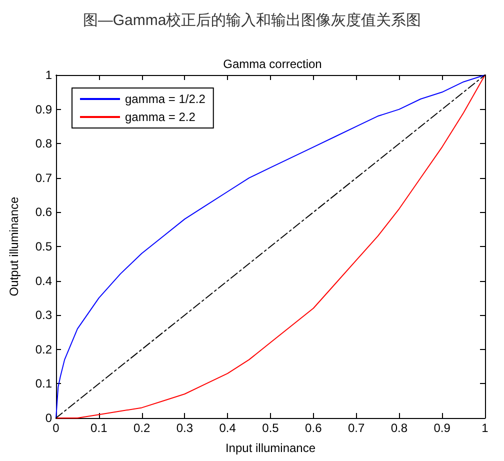  Describe the element at coordinates (399, 428) in the screenshot. I see `x-tick-label: 0.8` at that location.